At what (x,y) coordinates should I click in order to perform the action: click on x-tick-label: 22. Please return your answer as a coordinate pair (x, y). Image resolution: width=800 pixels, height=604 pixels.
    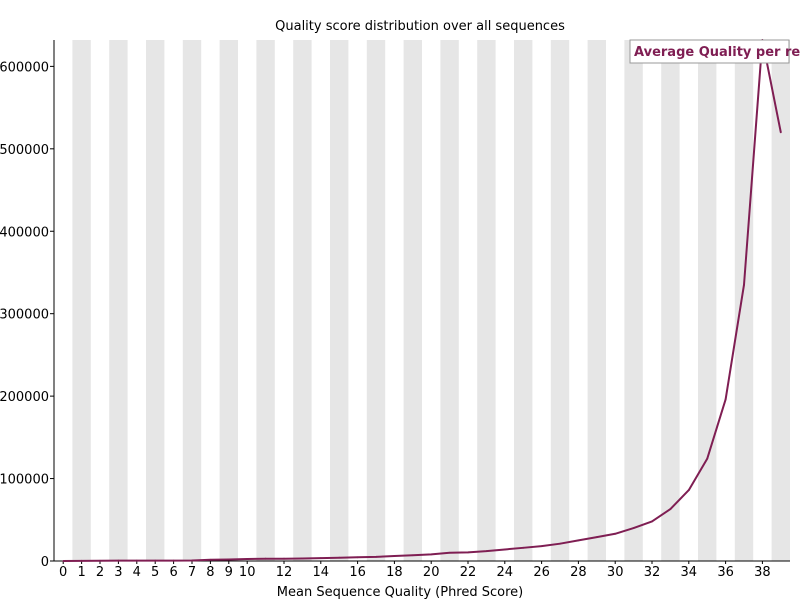
    Looking at the image, I should click on (468, 572).